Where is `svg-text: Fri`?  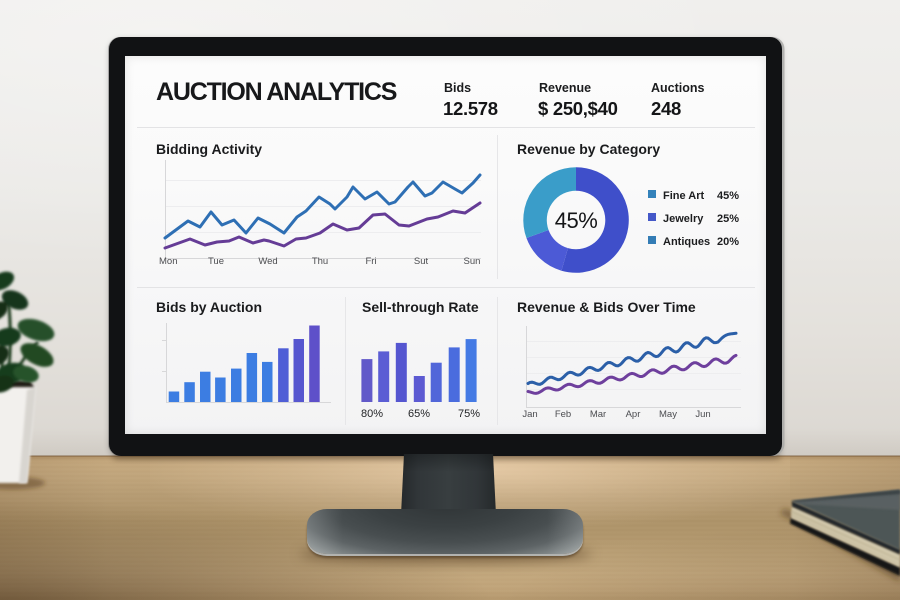 svg-text: Fri is located at coordinates (370, 261).